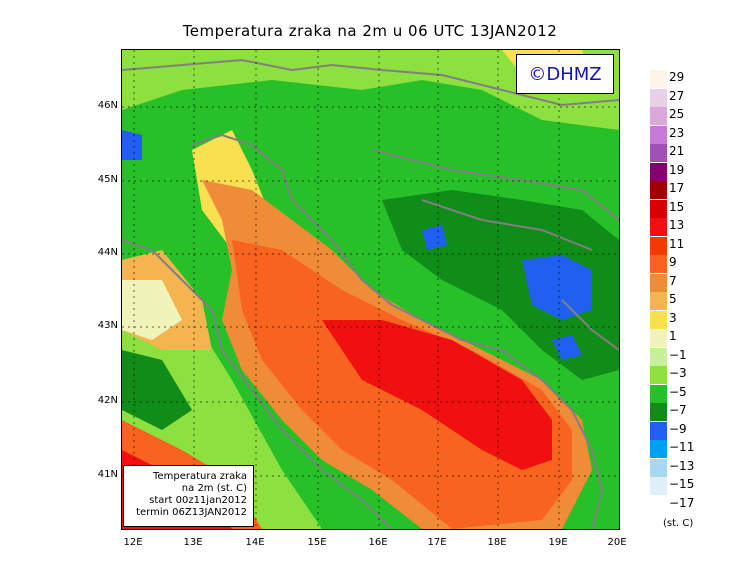 This screenshot has height=582, width=740. Describe the element at coordinates (107, 474) in the screenshot. I see `lat-tick-label: 41N` at that location.